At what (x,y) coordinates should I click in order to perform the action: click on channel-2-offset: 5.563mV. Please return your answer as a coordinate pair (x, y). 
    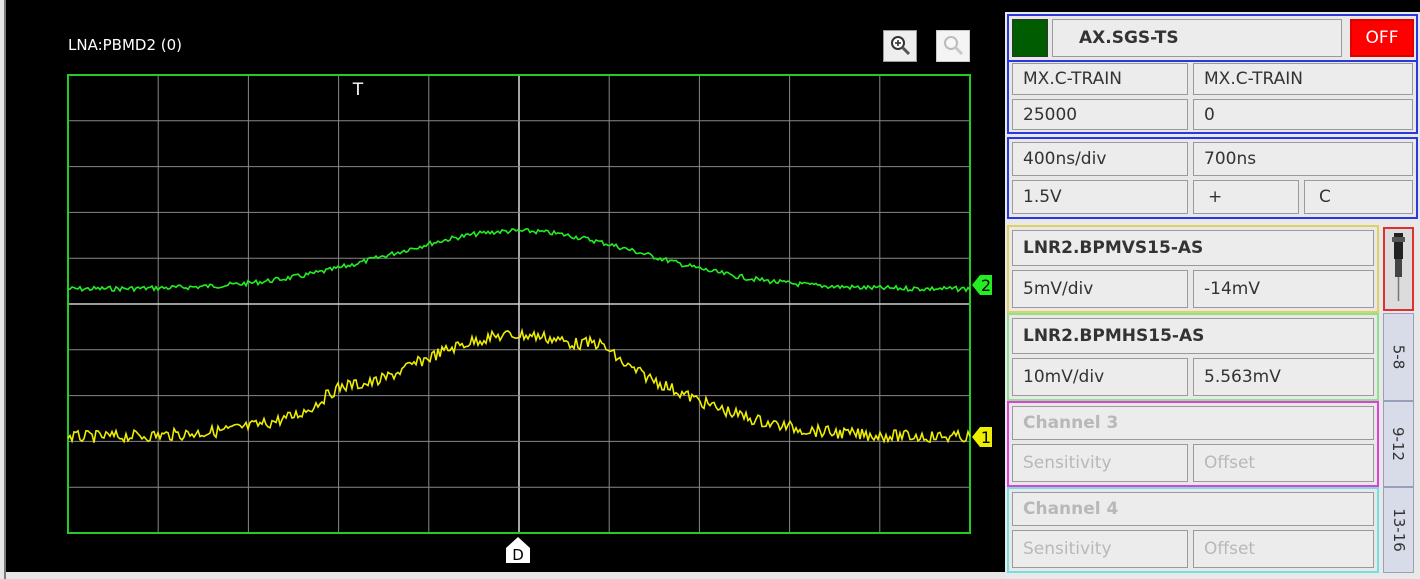
    Looking at the image, I should click on (1283, 377).